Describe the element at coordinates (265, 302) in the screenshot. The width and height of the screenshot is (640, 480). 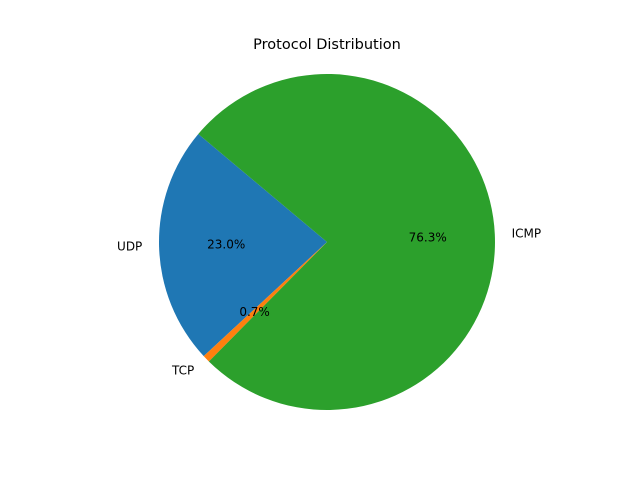
I see `pie-slice-tcp` at that location.